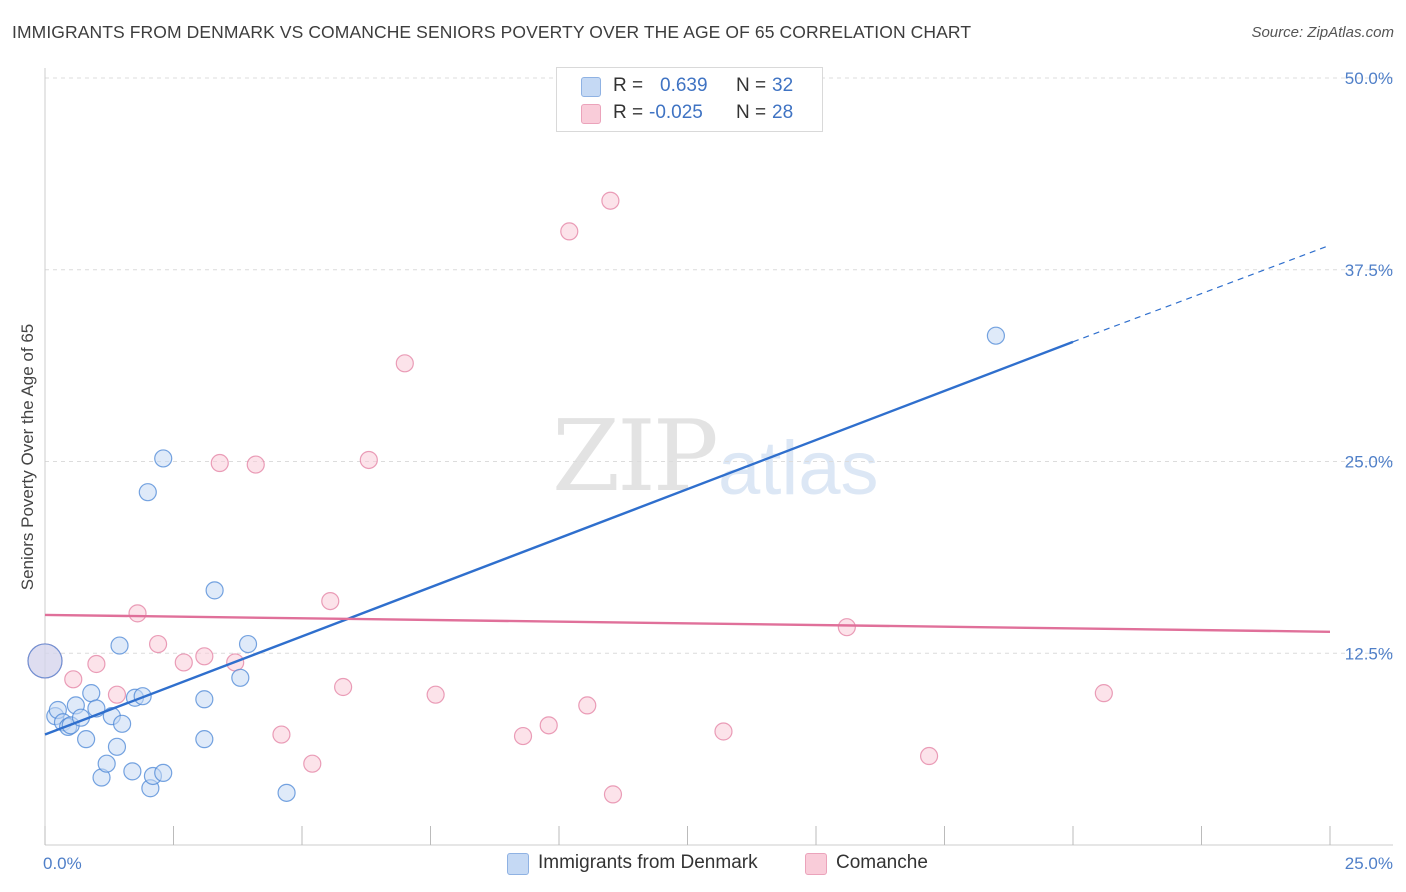  What do you see at coordinates (882, 862) in the screenshot?
I see `bottom-legend-label: Comanche` at bounding box center [882, 862].